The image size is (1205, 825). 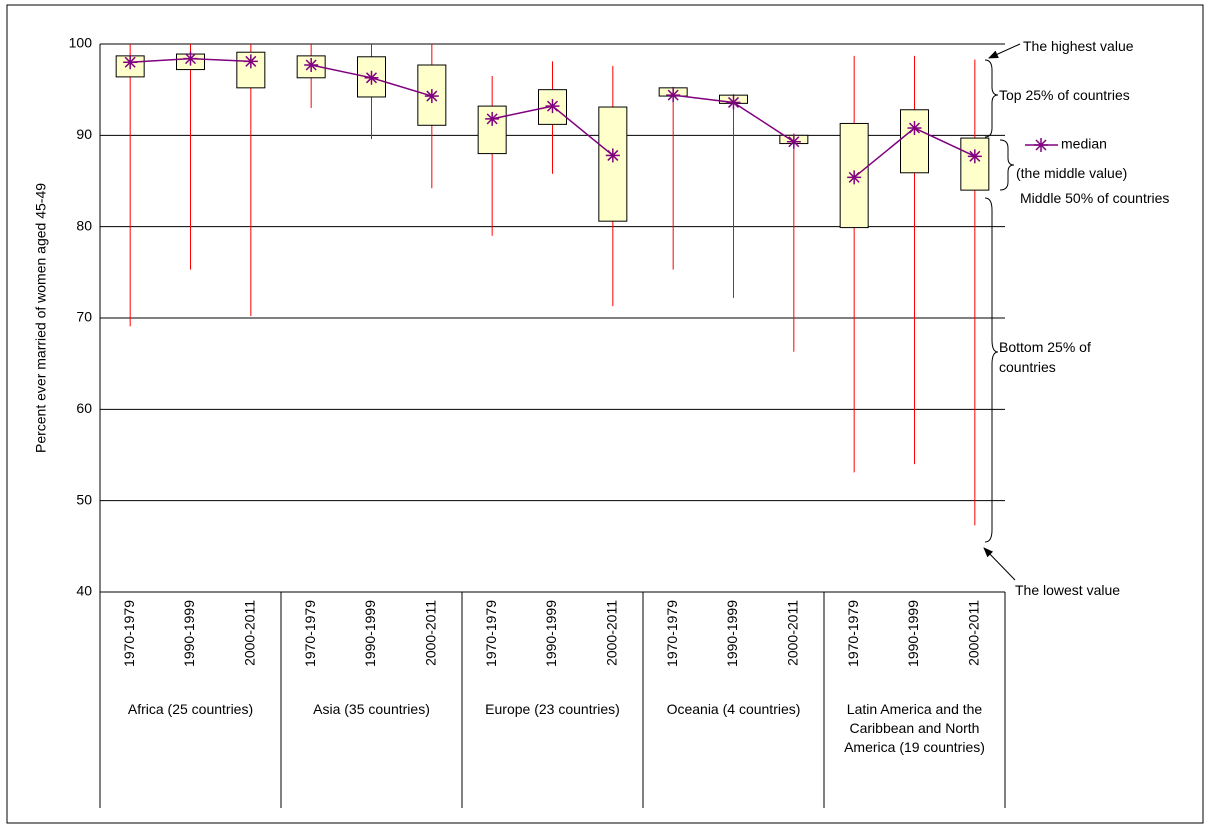 I want to click on annotation: The highest value, so click(x=1078, y=46).